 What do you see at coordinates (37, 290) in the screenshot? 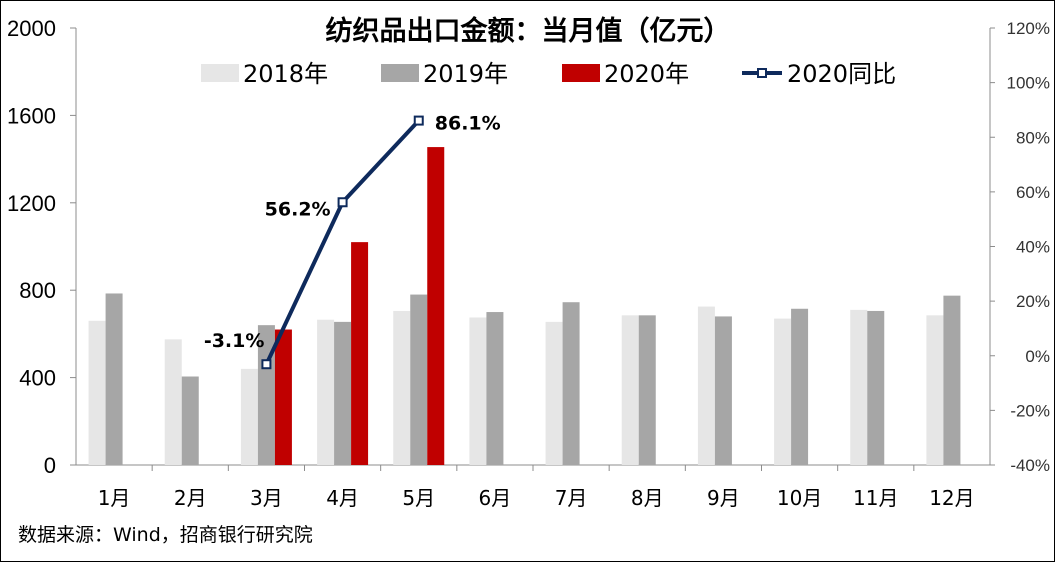
I see `y-left-tick-label: 800` at bounding box center [37, 290].